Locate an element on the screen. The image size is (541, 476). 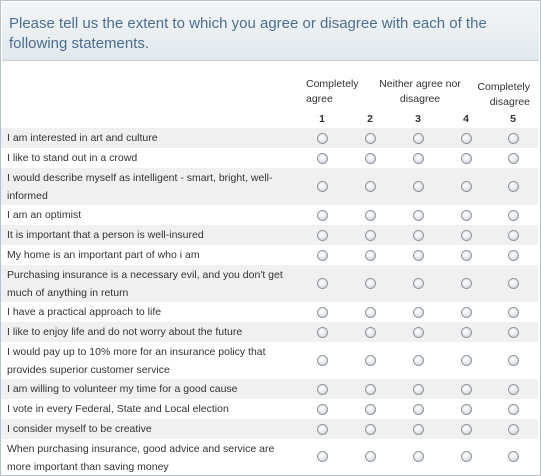
column-number: 4 is located at coordinates (466, 119).